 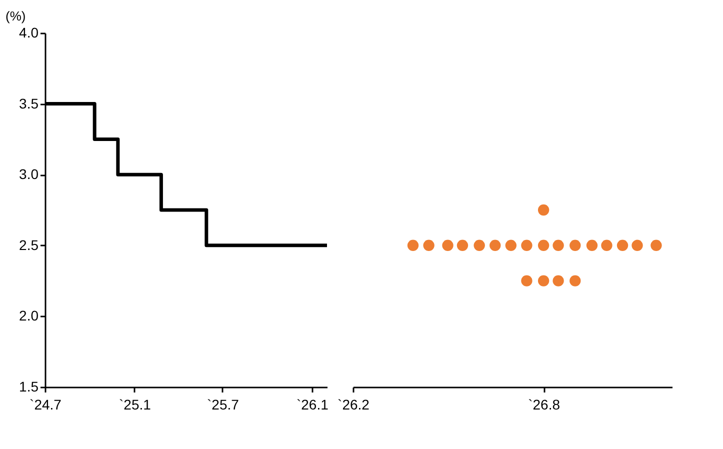 What do you see at coordinates (312, 404) in the screenshot?
I see `x-tick-label: `26.1` at bounding box center [312, 404].